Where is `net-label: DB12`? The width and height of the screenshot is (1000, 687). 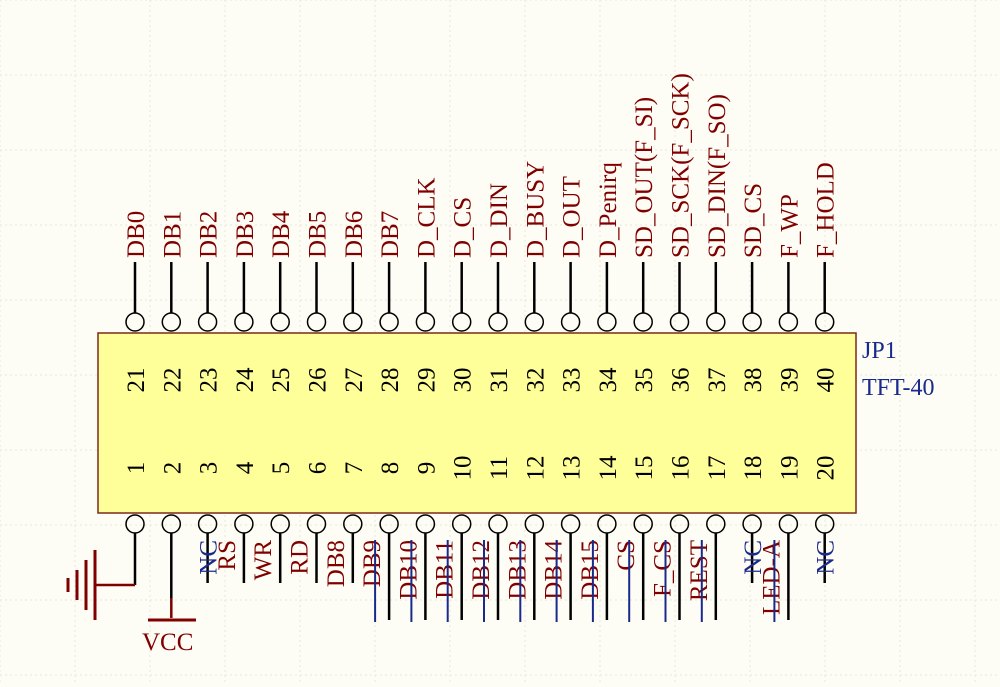 net-label: DB12 is located at coordinates (481, 570).